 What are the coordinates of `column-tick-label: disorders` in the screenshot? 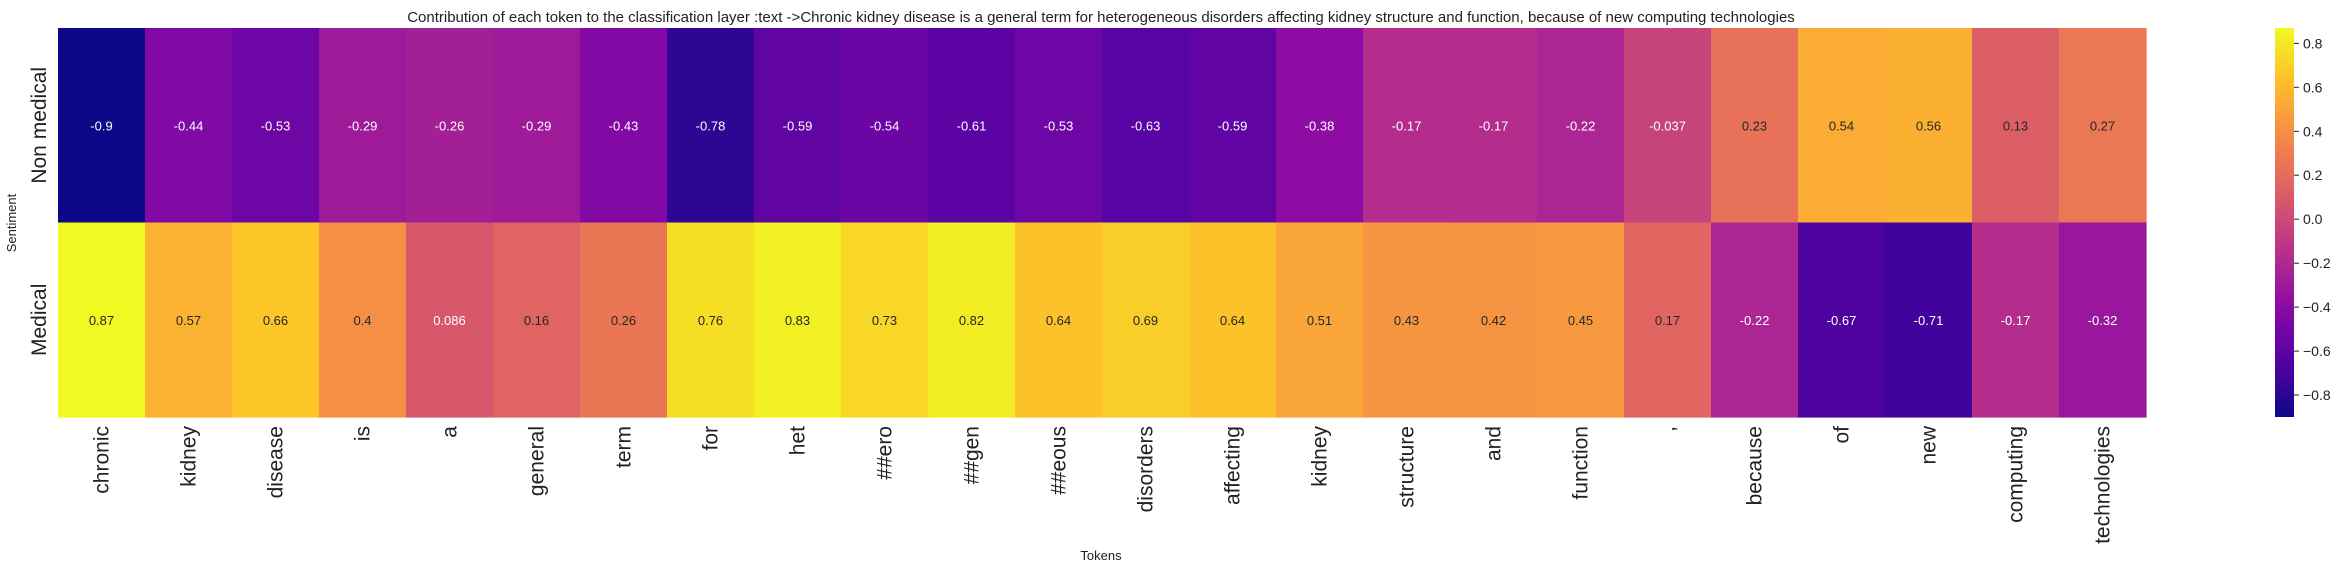 It's located at (1146, 469).